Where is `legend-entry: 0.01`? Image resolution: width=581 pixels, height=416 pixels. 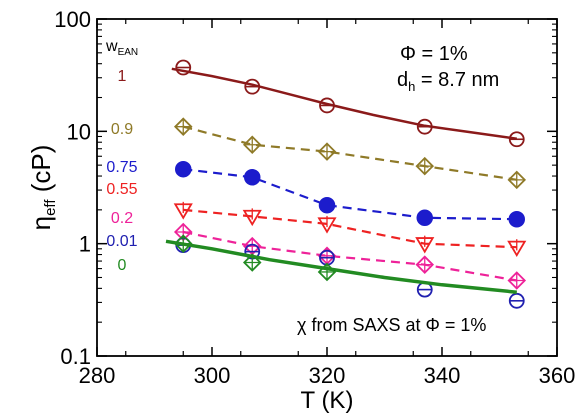 legend-entry: 0.01 is located at coordinates (121, 241).